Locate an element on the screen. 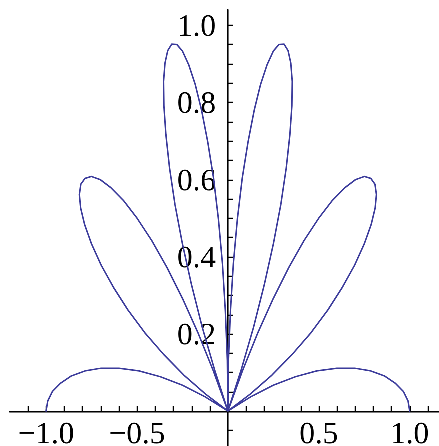 The width and height of the screenshot is (439, 446). x-tick-label: 1.0 is located at coordinates (410, 430).